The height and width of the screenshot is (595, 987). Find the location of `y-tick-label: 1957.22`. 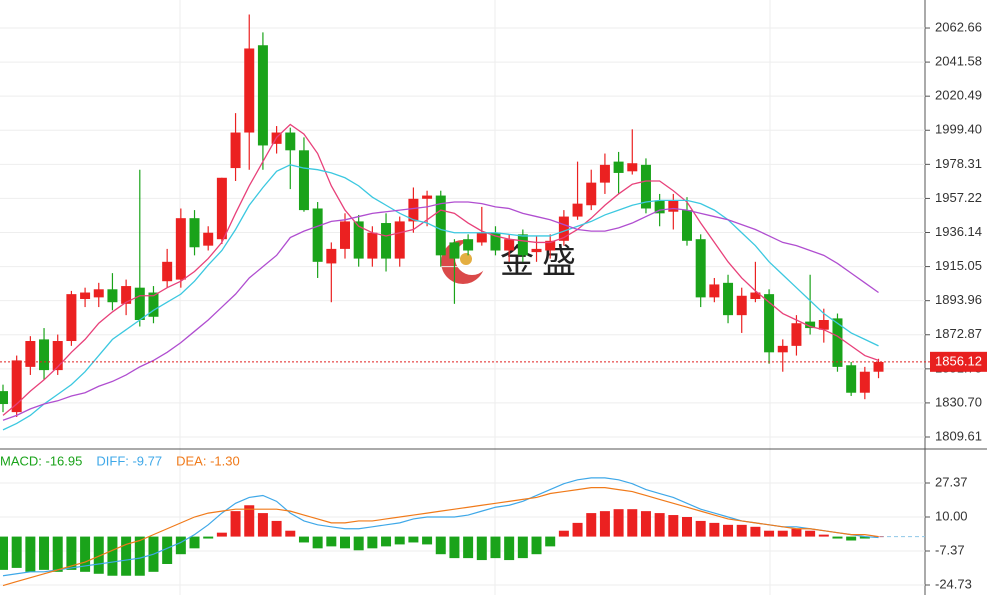

y-tick-label: 1957.22 is located at coordinates (958, 197).